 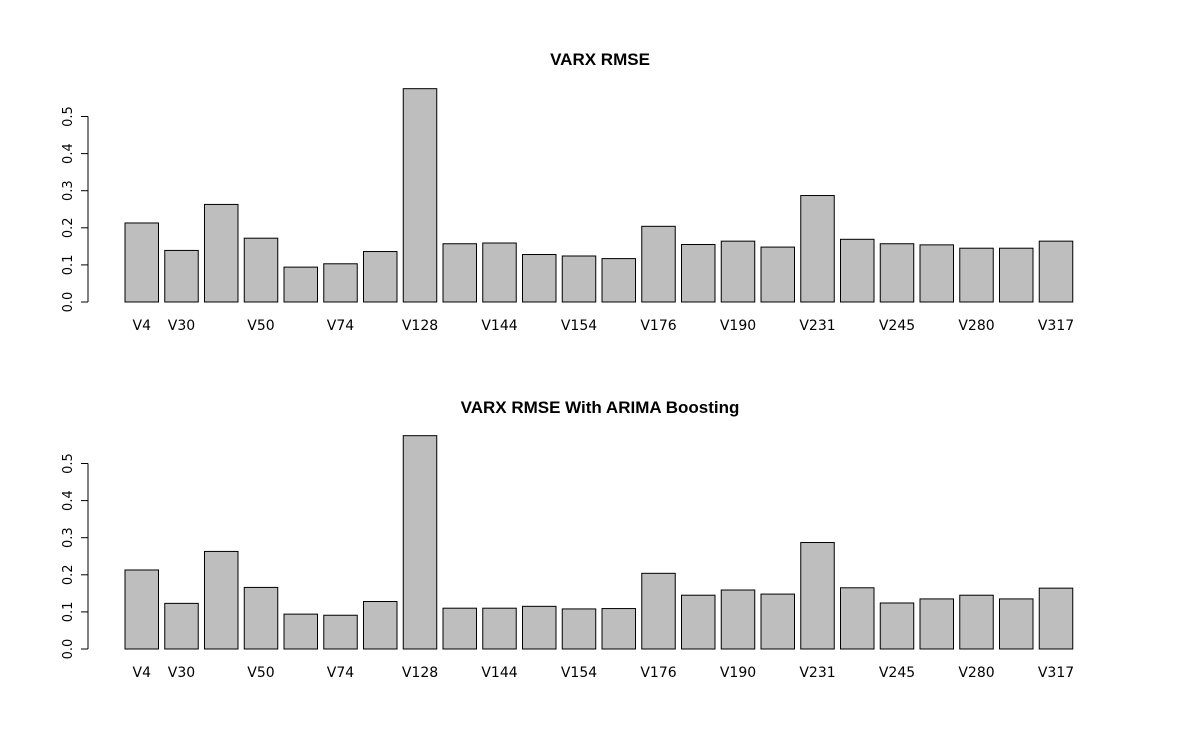 I want to click on chart-title: VARX RMSE With ARIMA Boosting, so click(x=600, y=407).